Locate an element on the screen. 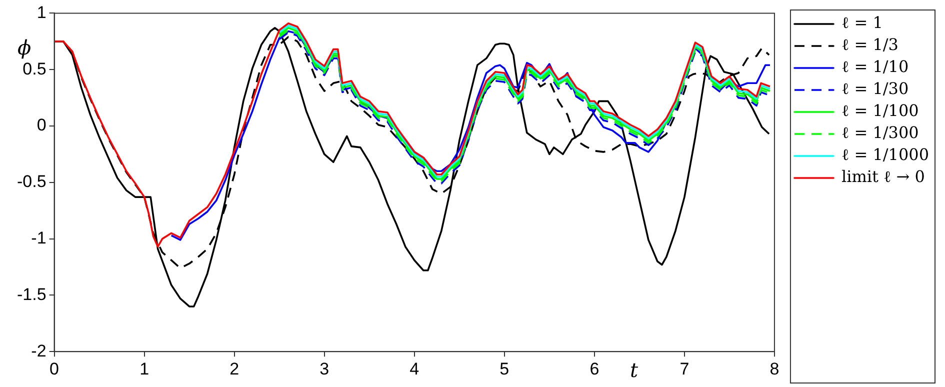  x-tick-label: 1 is located at coordinates (145, 368).